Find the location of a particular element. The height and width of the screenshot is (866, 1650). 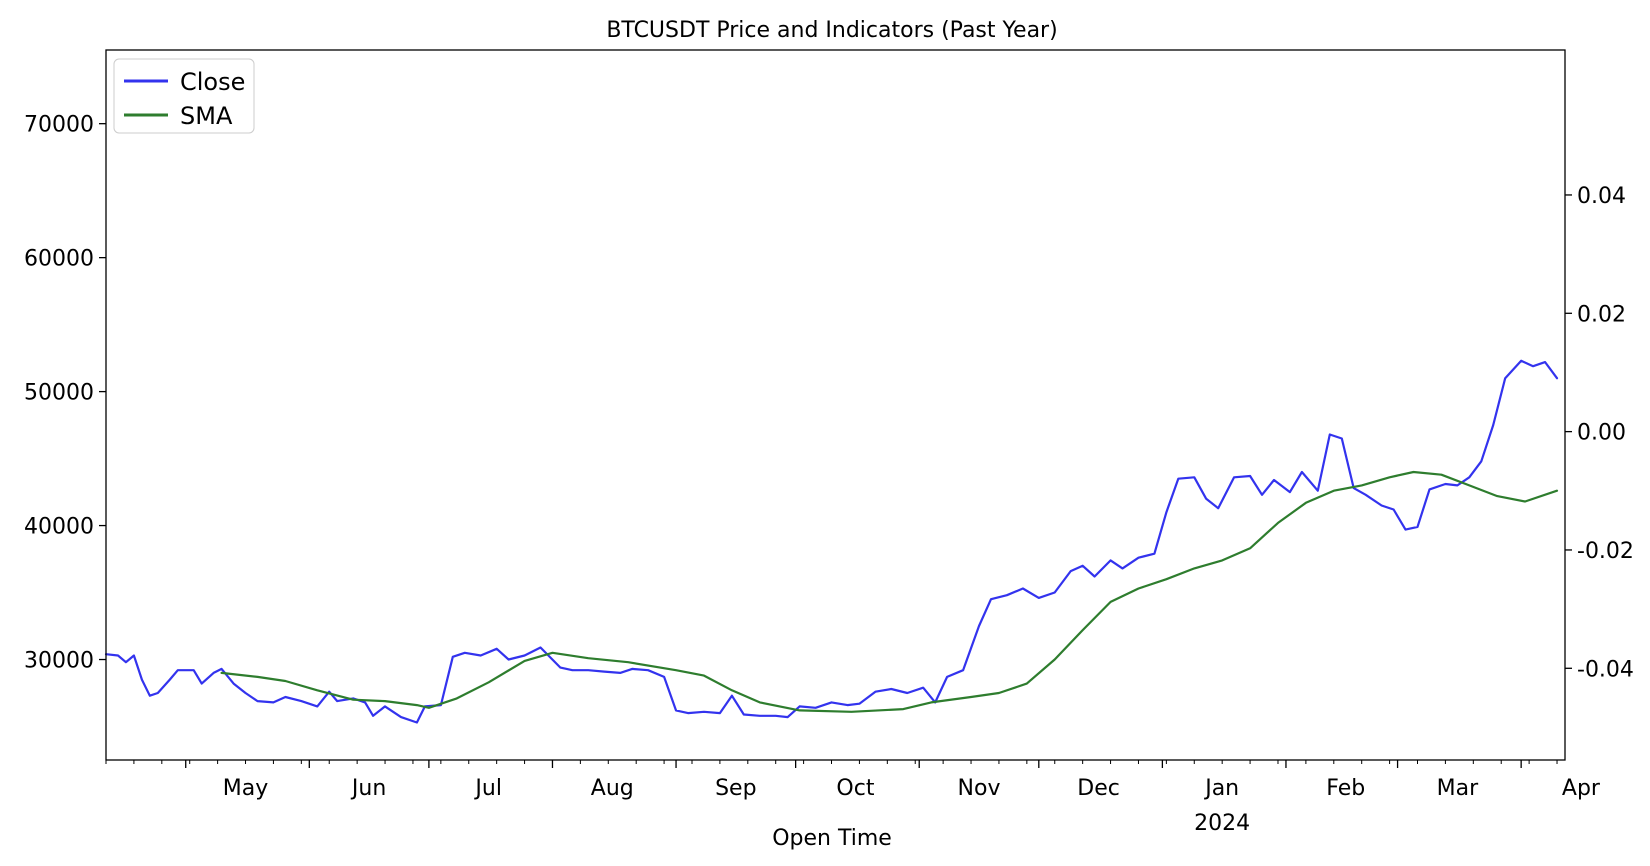

x-tick-label: Jun is located at coordinates (368, 788).